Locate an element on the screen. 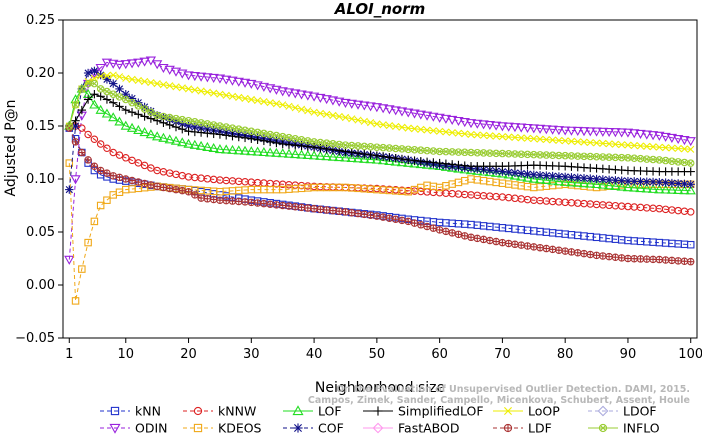 The width and height of the screenshot is (702, 438). legend-label: LDF is located at coordinates (540, 428).